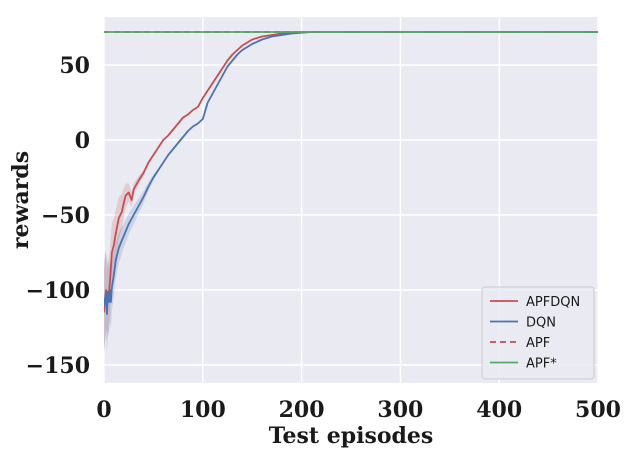 Image resolution: width=627 pixels, height=458 pixels. Describe the element at coordinates (598, 410) in the screenshot. I see `x-tick-label: 500` at that location.